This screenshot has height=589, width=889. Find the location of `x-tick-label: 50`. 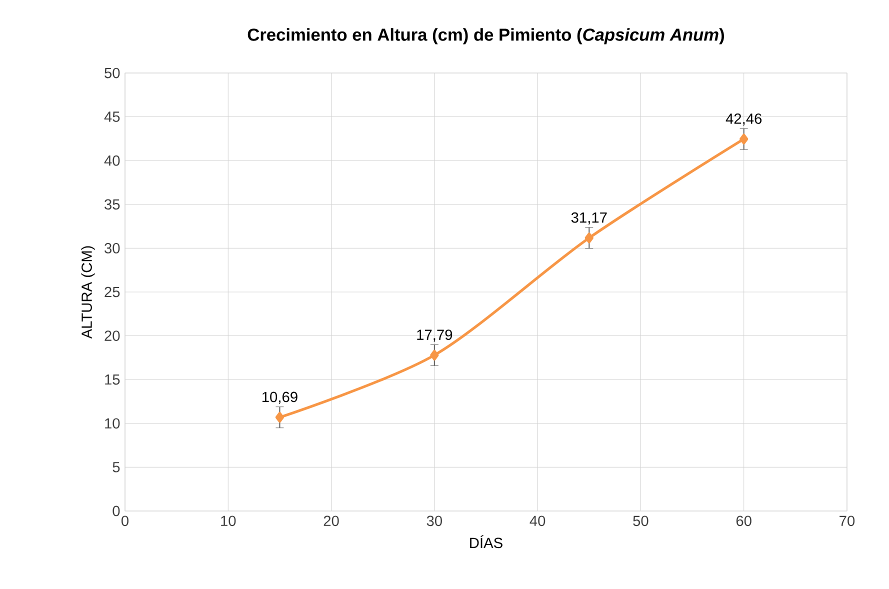

x-tick-label: 50 is located at coordinates (640, 521).